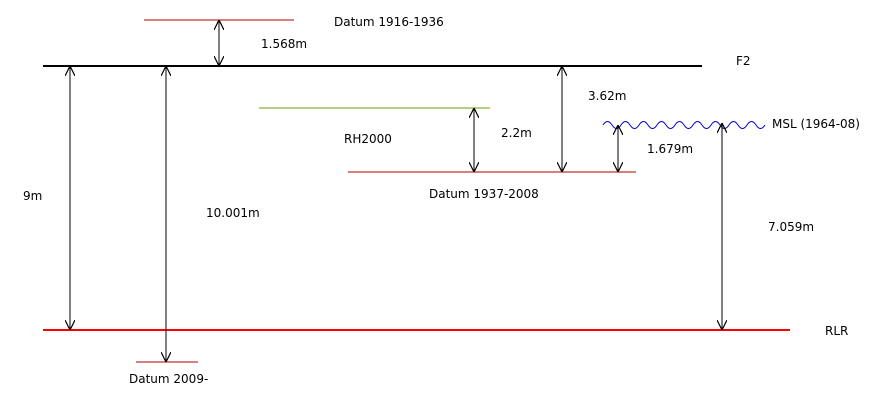 The width and height of the screenshot is (875, 405). I want to click on dim-label-10001: 10.001m, so click(233, 213).